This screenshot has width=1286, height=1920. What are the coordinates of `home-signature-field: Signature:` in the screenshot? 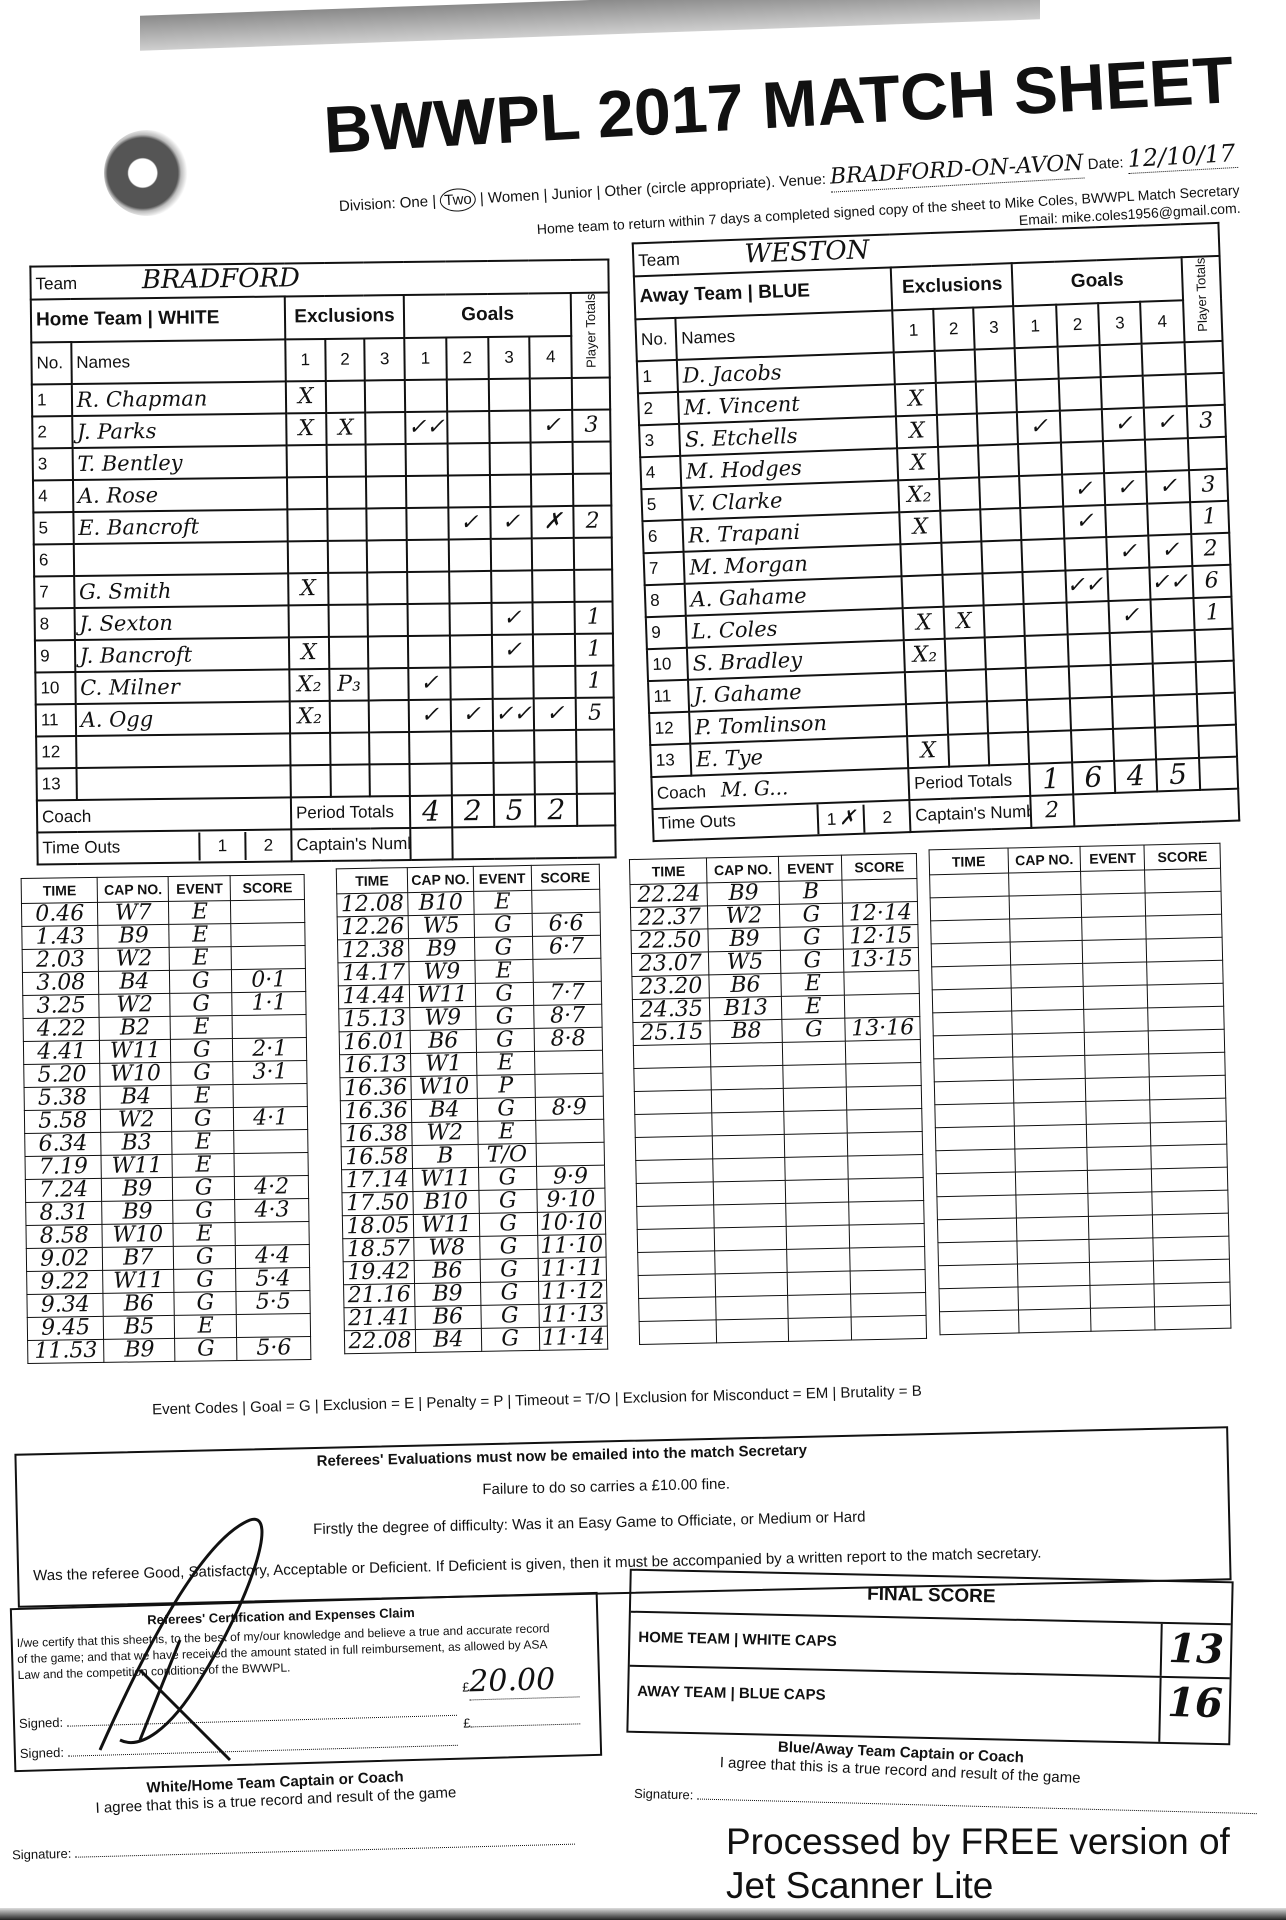 It's located at (293, 1848).